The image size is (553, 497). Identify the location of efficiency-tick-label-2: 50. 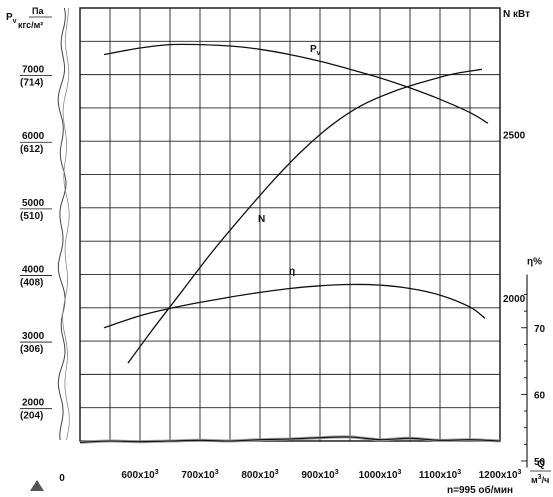
(540, 462).